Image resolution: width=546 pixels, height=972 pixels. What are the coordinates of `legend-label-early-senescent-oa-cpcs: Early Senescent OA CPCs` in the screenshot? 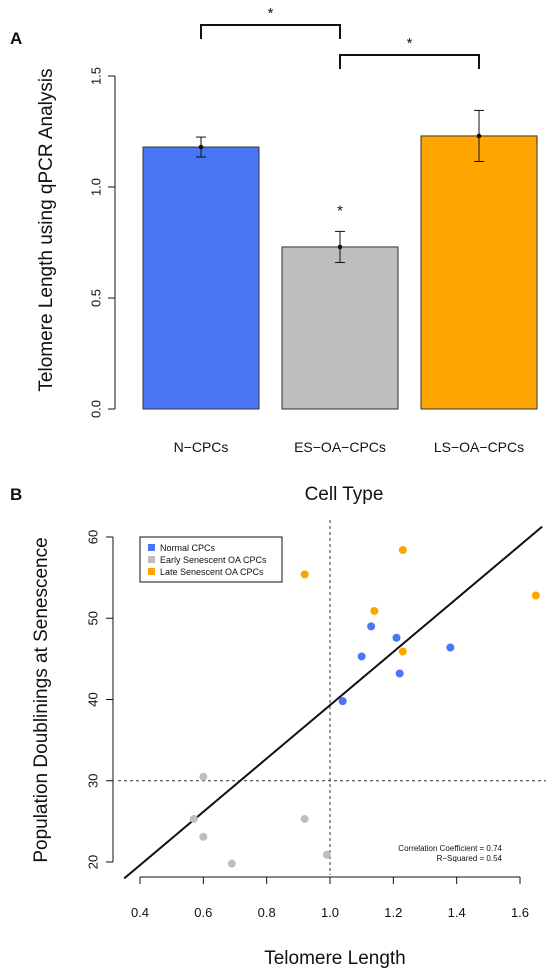 It's located at (213, 560).